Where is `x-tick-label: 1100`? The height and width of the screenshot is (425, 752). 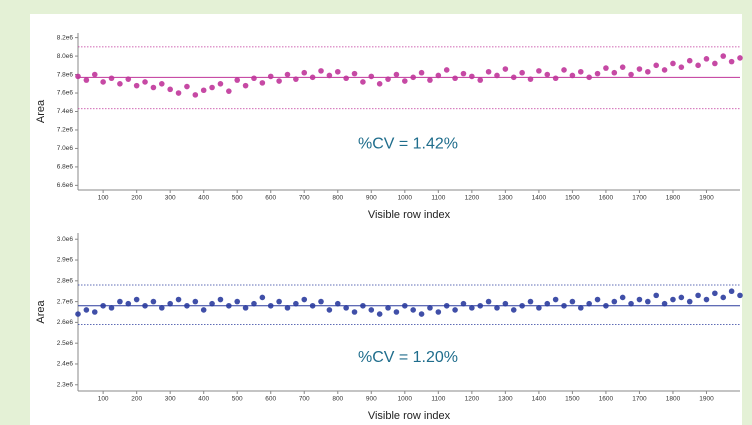 x-tick-label: 1100 is located at coordinates (438, 399).